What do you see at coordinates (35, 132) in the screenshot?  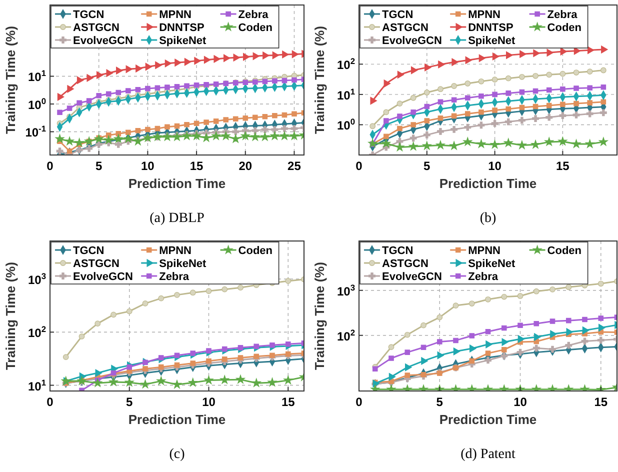 I see `y-tick-label: 10$^{-1}$` at bounding box center [35, 132].